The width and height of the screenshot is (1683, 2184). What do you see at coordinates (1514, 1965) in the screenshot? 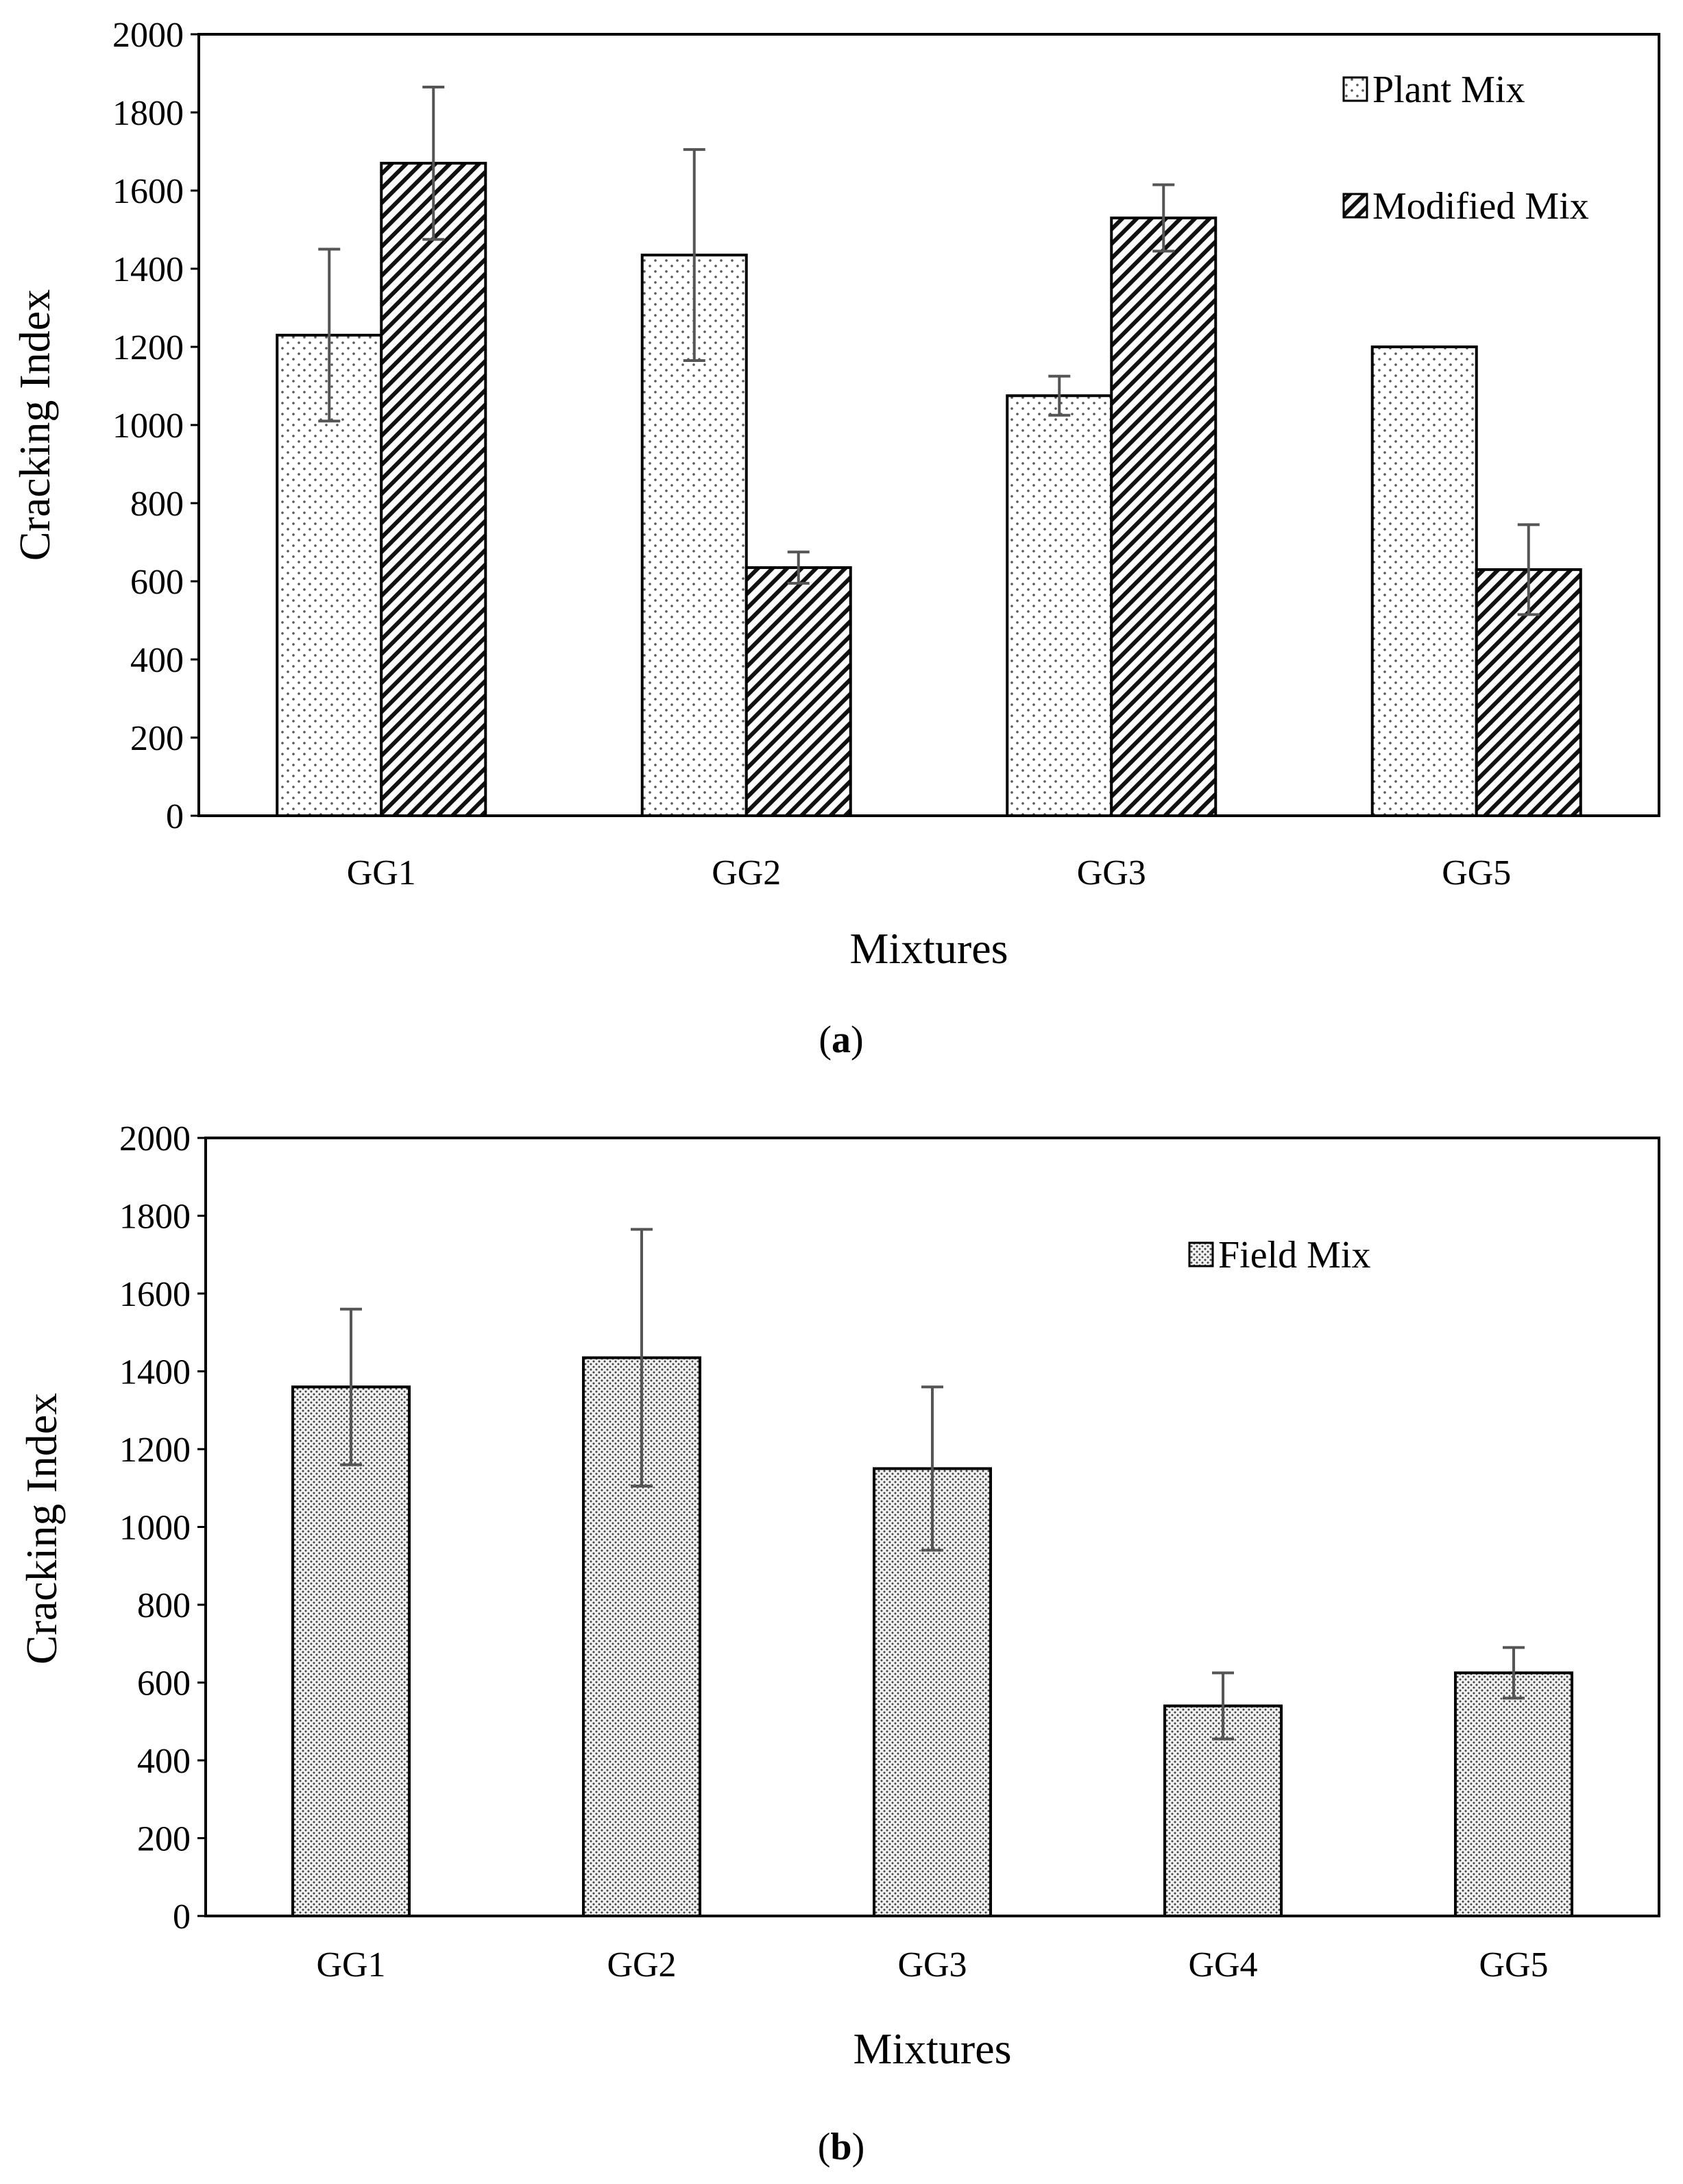
I see `chart-b-xtick-label: GG5` at bounding box center [1514, 1965].